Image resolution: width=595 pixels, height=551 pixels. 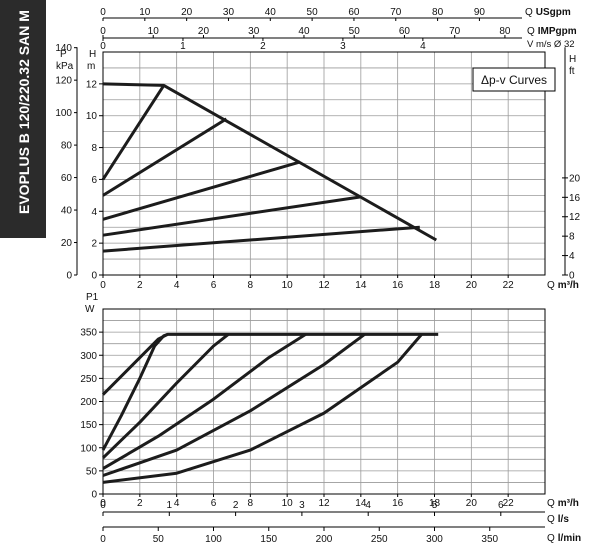 I want to click on ft-tick-label: 16, so click(x=575, y=198).